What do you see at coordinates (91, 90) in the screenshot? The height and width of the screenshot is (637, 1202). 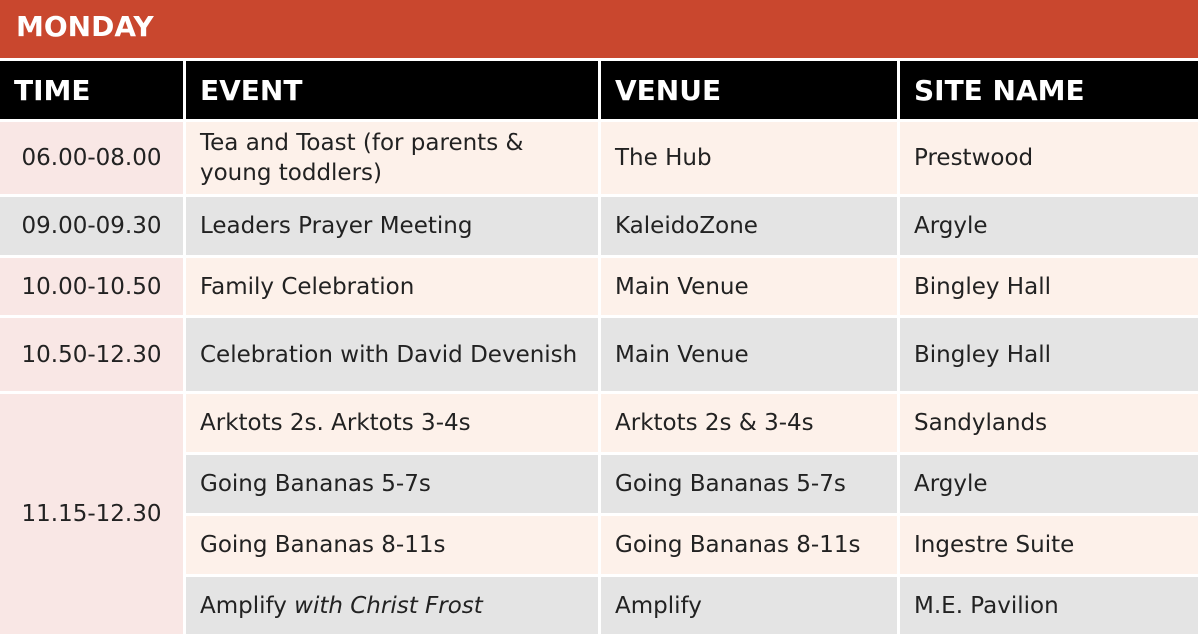 I see `column-header: TIME` at bounding box center [91, 90].